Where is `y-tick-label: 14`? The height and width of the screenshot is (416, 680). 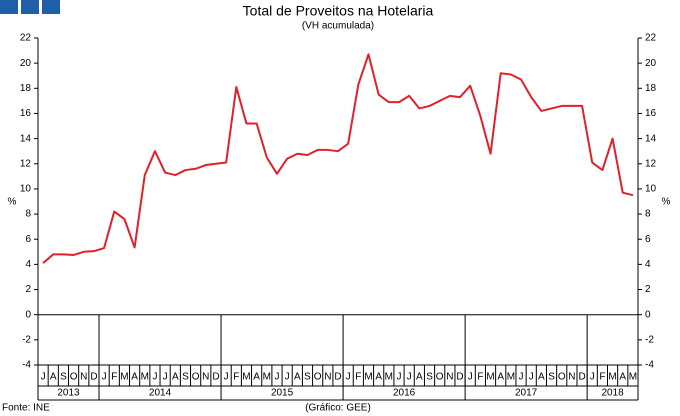 y-tick-label: 14 is located at coordinates (26, 138).